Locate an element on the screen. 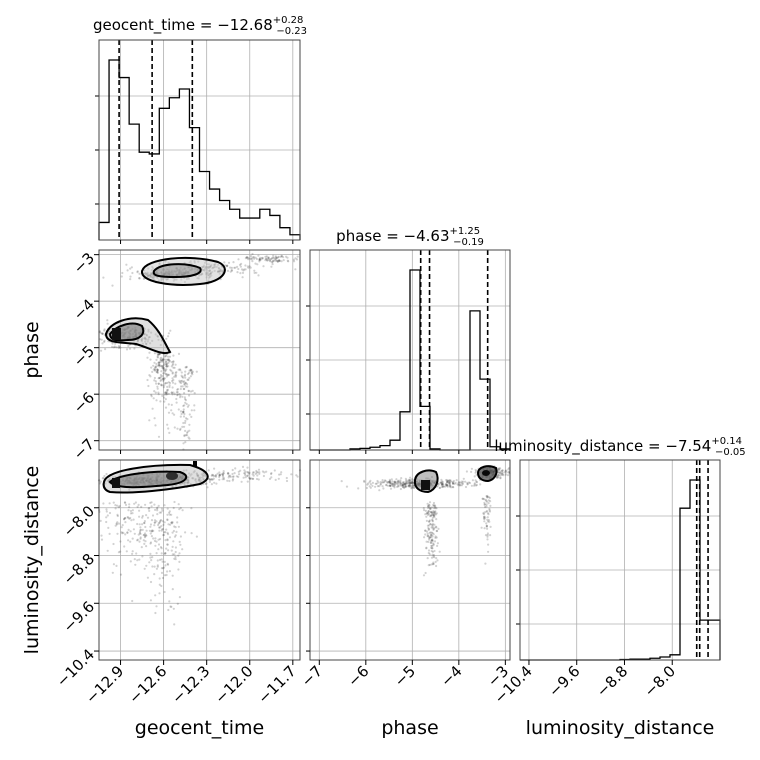  tick-label-x: −12.3 is located at coordinates (190, 684).